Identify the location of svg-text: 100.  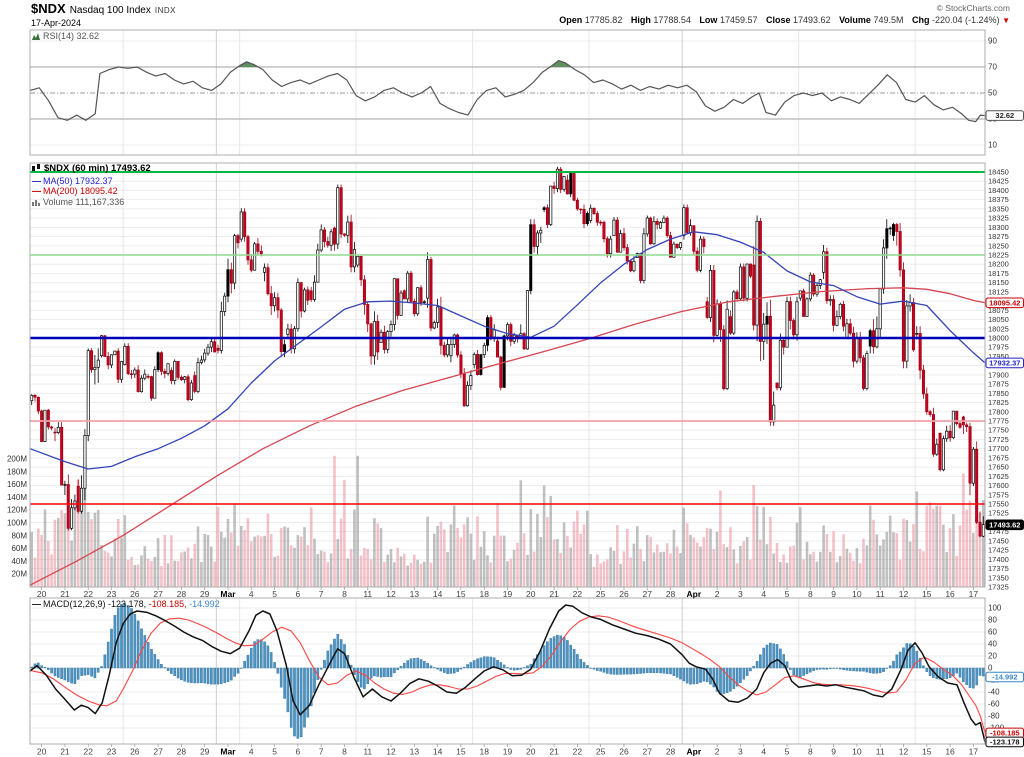
(995, 608).